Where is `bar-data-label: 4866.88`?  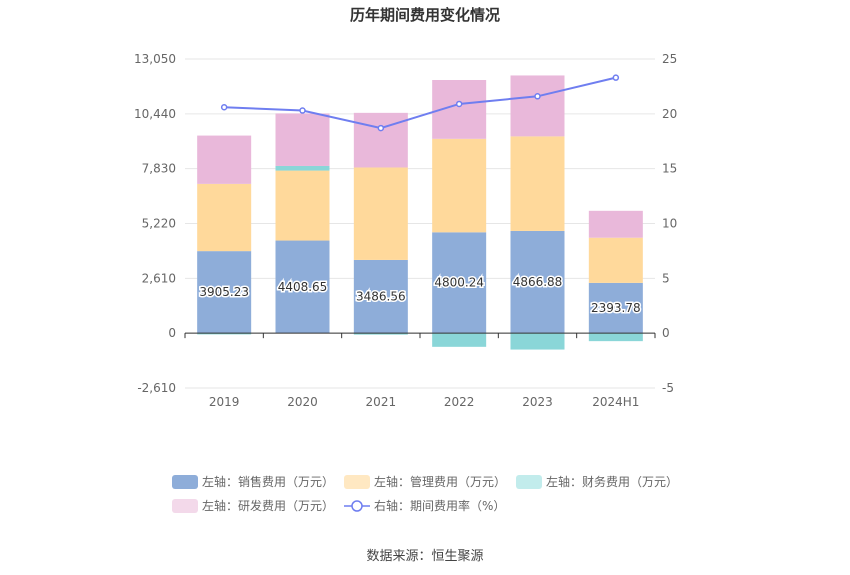 bar-data-label: 4866.88 is located at coordinates (538, 282).